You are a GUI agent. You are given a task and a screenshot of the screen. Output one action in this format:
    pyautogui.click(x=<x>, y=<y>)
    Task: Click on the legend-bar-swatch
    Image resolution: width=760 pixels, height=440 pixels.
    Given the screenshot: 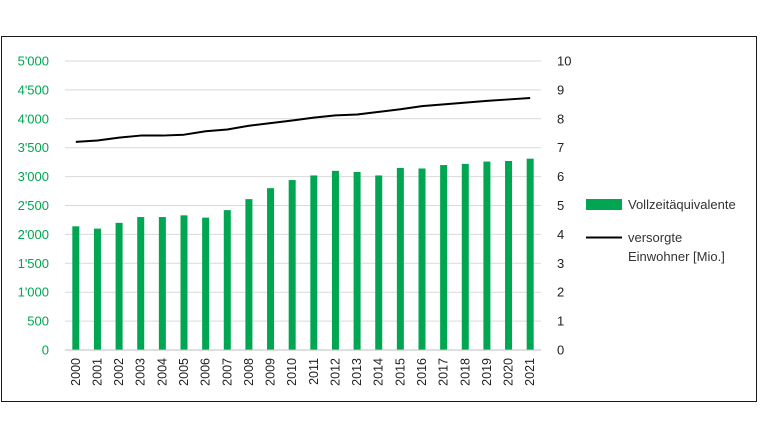 What is the action you would take?
    pyautogui.click(x=604, y=204)
    